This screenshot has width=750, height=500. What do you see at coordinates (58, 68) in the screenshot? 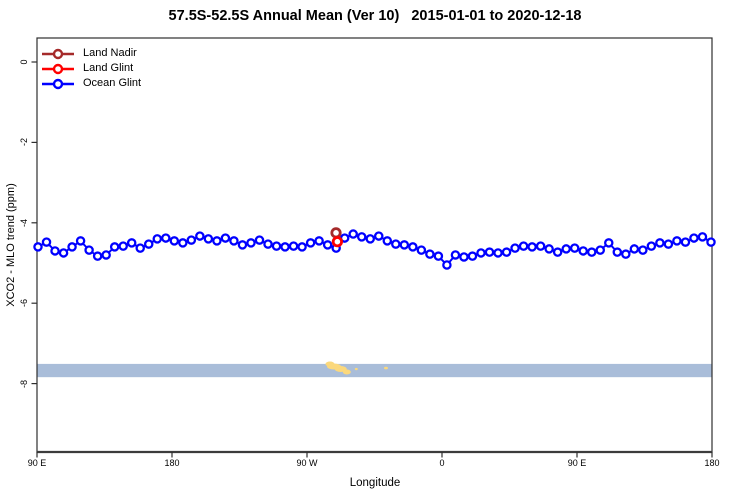
I see `land-glint-marker-icon` at bounding box center [58, 68].